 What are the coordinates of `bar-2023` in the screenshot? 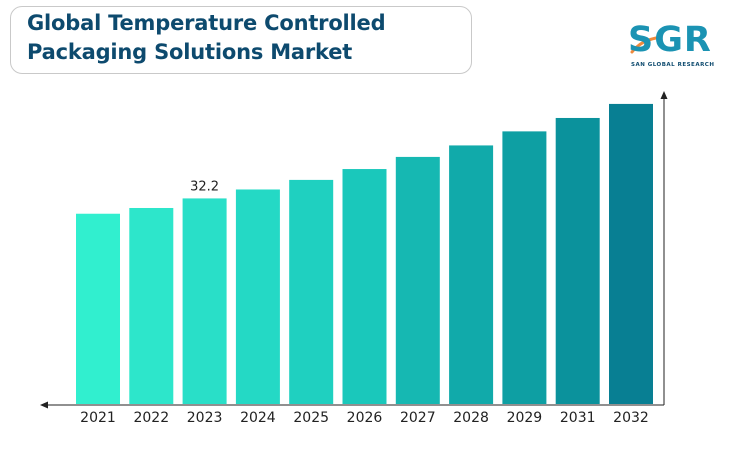 It's located at (204, 301).